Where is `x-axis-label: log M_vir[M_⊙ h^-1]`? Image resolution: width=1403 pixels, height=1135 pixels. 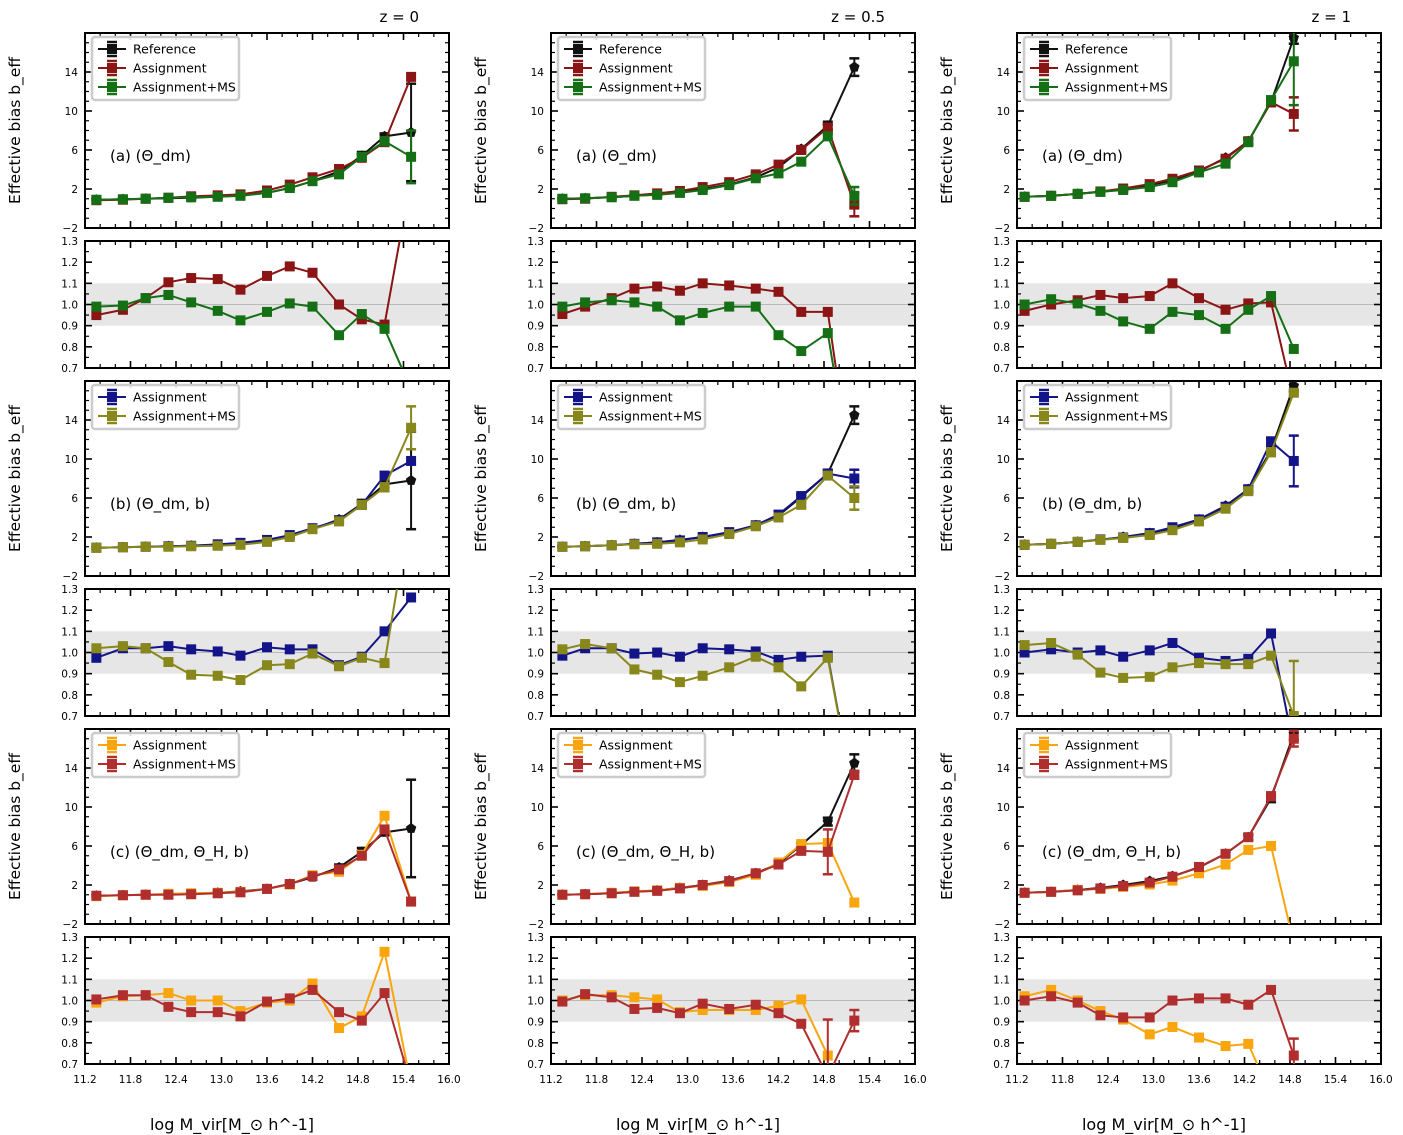 x-axis-label: log M_vir[M_⊙ h^-1] is located at coordinates (232, 1125).